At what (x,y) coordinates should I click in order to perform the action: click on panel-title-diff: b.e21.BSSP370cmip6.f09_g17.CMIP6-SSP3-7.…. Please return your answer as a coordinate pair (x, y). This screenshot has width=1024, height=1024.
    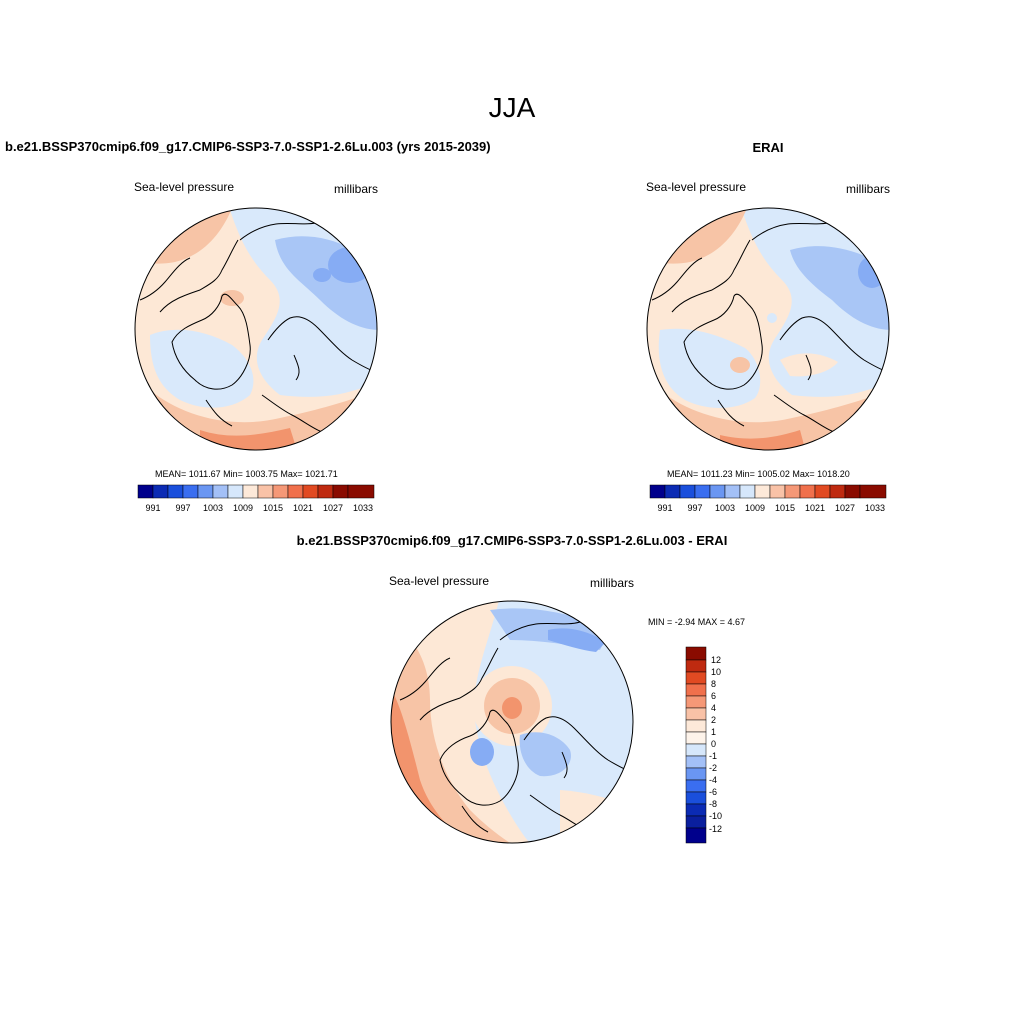
    Looking at the image, I should click on (512, 540).